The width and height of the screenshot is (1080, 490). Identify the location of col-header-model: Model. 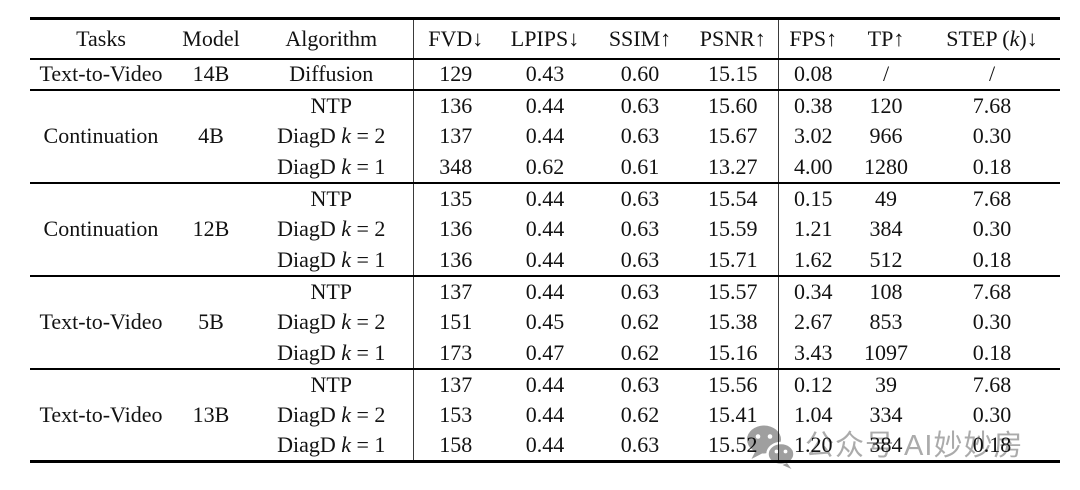
(211, 39).